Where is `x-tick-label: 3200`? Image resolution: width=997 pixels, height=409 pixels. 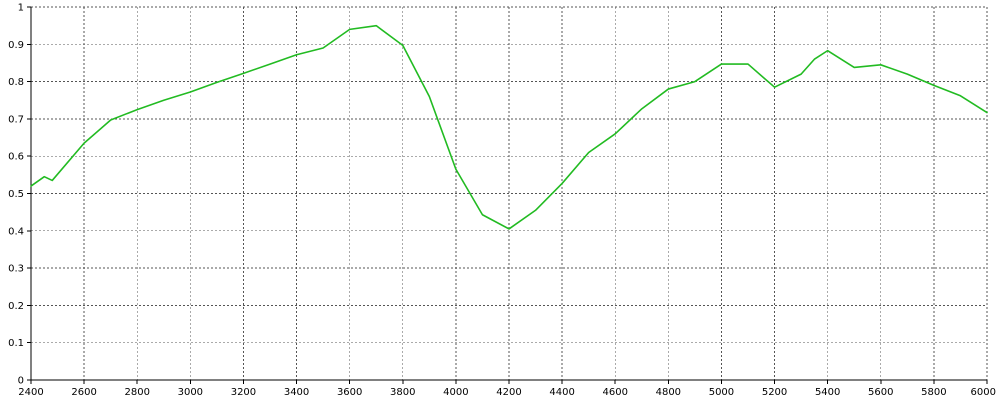
x-tick-label: 3200 is located at coordinates (243, 392).